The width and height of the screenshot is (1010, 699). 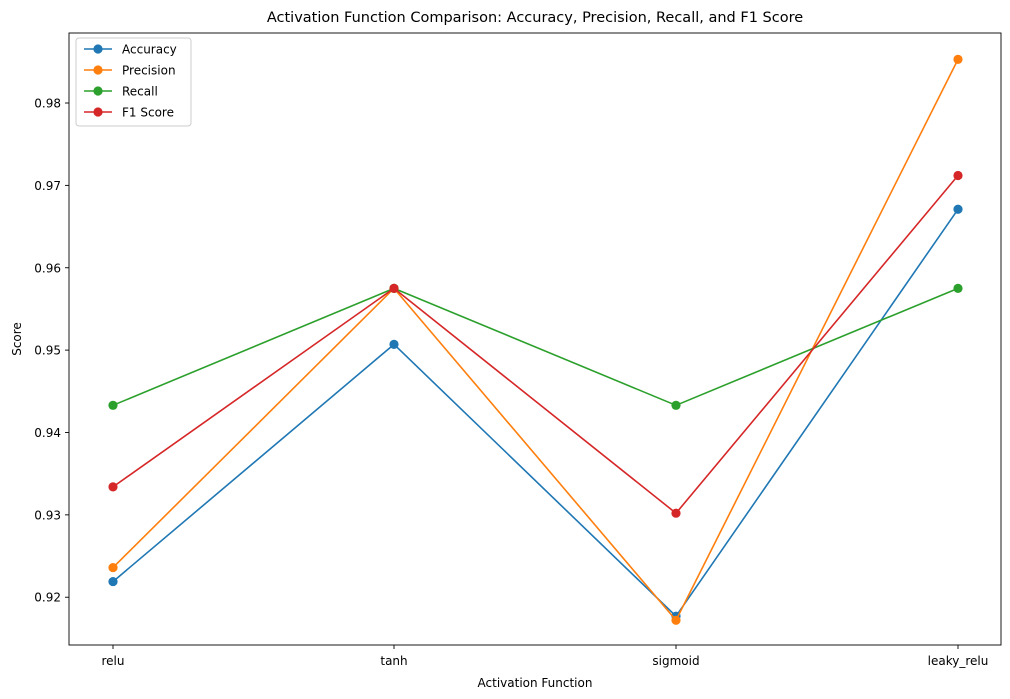 I want to click on y-tick-label: 0.93, so click(x=47, y=515).